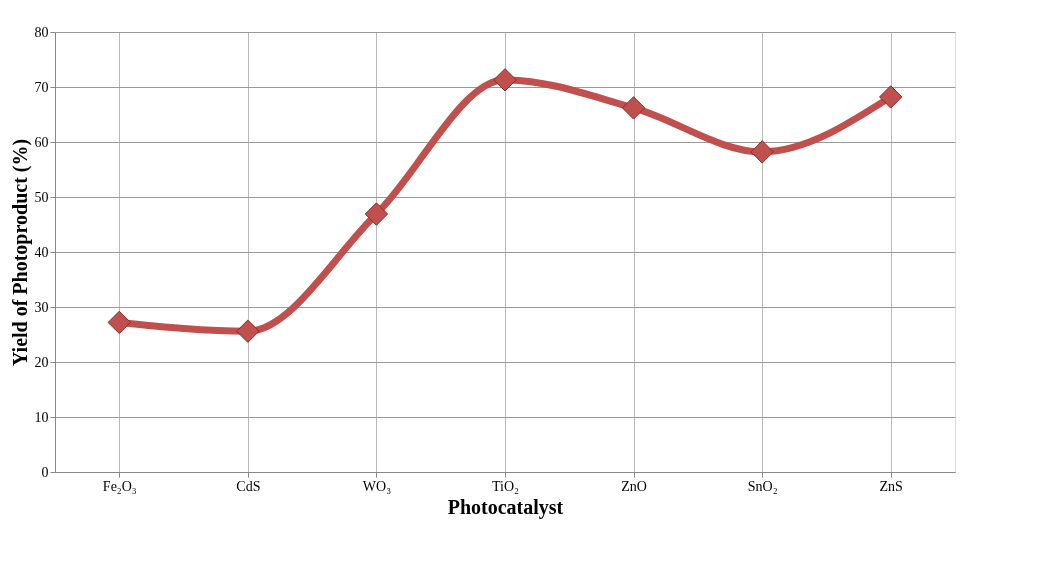 This screenshot has height=569, width=1051. What do you see at coordinates (377, 486) in the screenshot?
I see `x-tick-label: WO₃` at bounding box center [377, 486].